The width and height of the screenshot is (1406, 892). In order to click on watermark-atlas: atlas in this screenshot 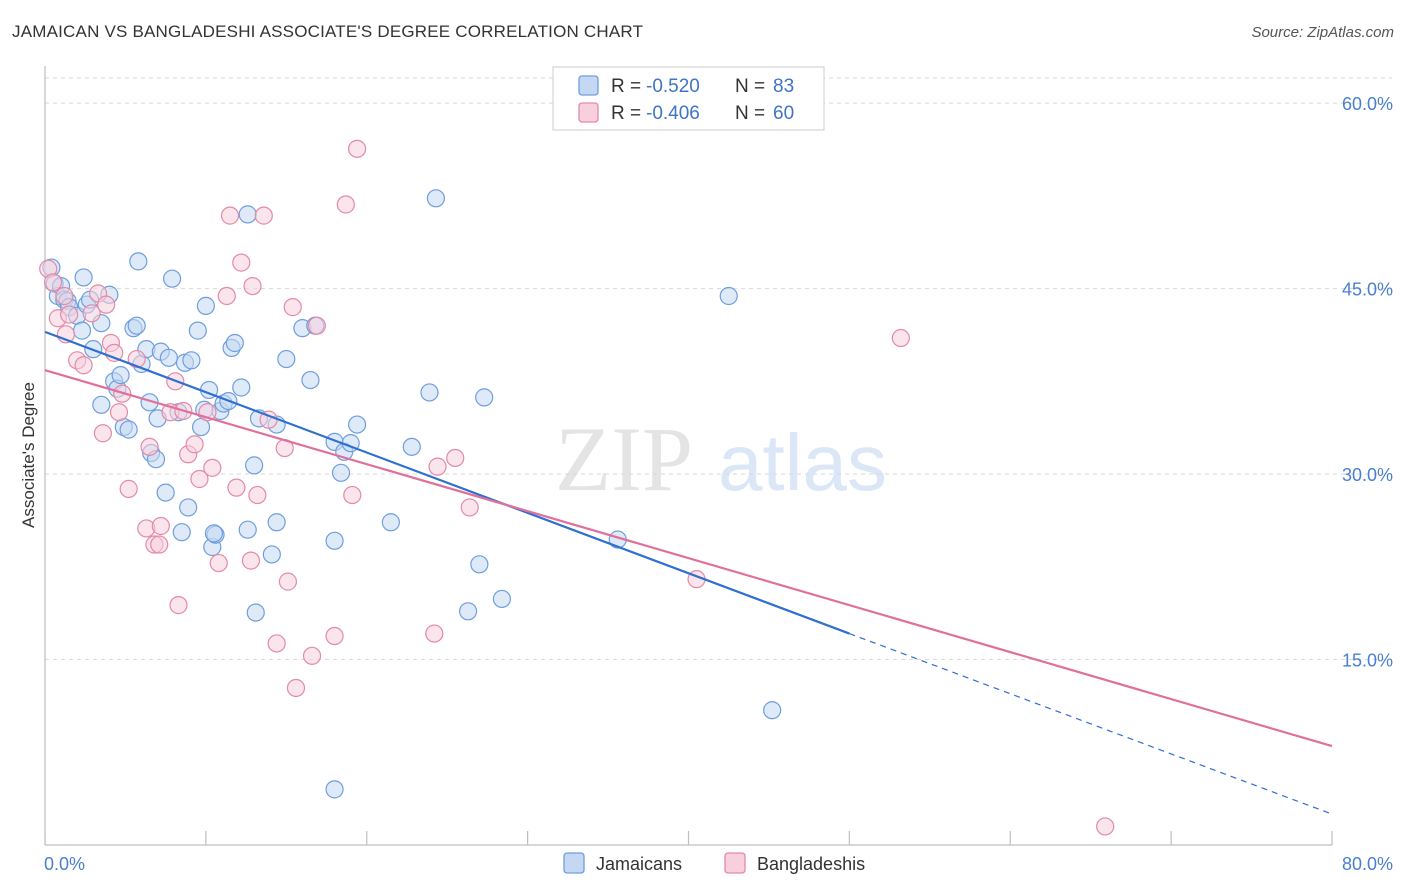, I will do `click(802, 462)`.